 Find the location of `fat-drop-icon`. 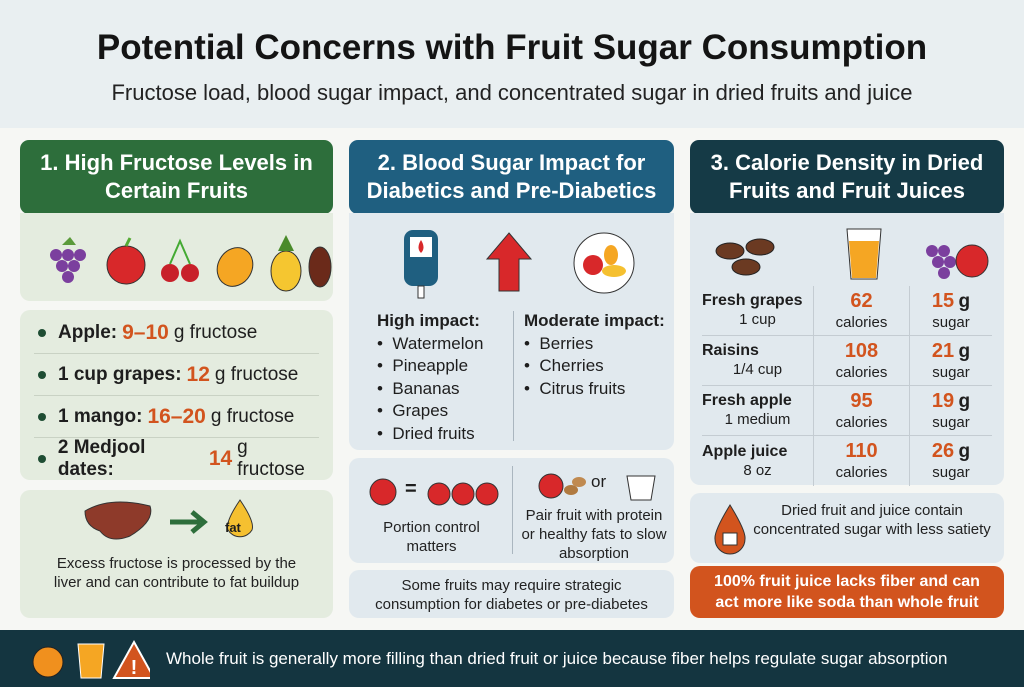

fat-drop-icon is located at coordinates (240, 518).